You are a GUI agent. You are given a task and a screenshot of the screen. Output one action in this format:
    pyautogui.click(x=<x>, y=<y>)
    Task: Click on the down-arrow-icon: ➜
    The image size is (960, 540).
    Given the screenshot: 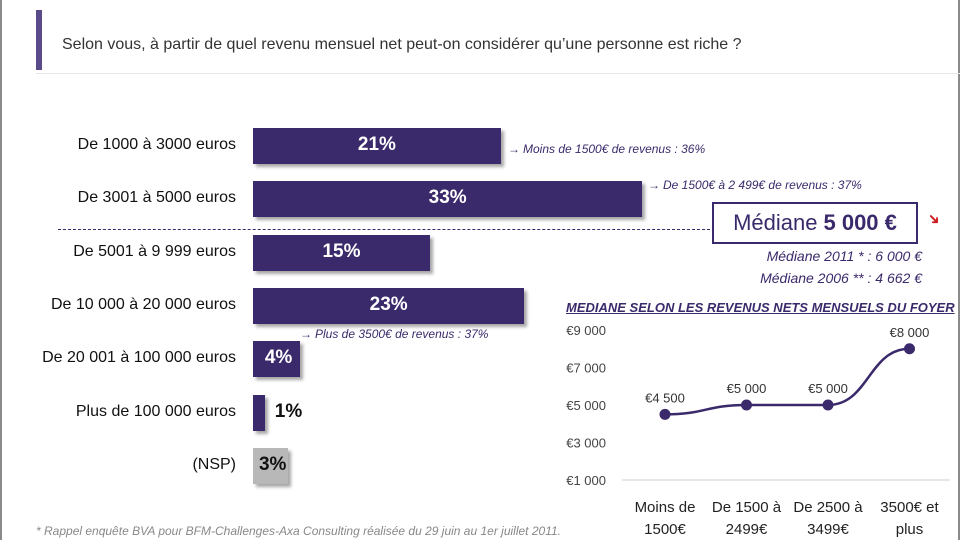 What is the action you would take?
    pyautogui.click(x=934, y=219)
    